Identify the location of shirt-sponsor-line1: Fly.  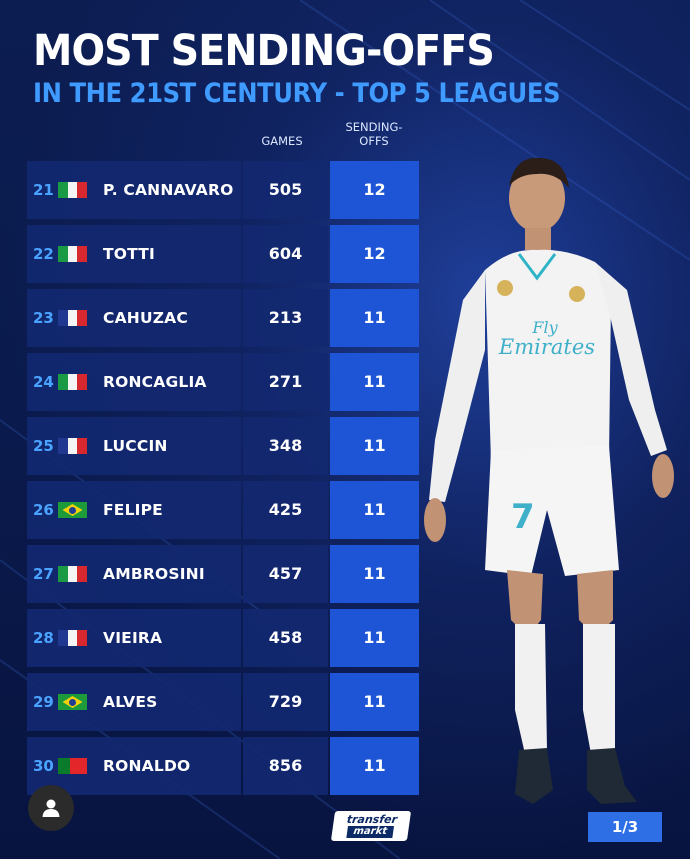
(544, 327).